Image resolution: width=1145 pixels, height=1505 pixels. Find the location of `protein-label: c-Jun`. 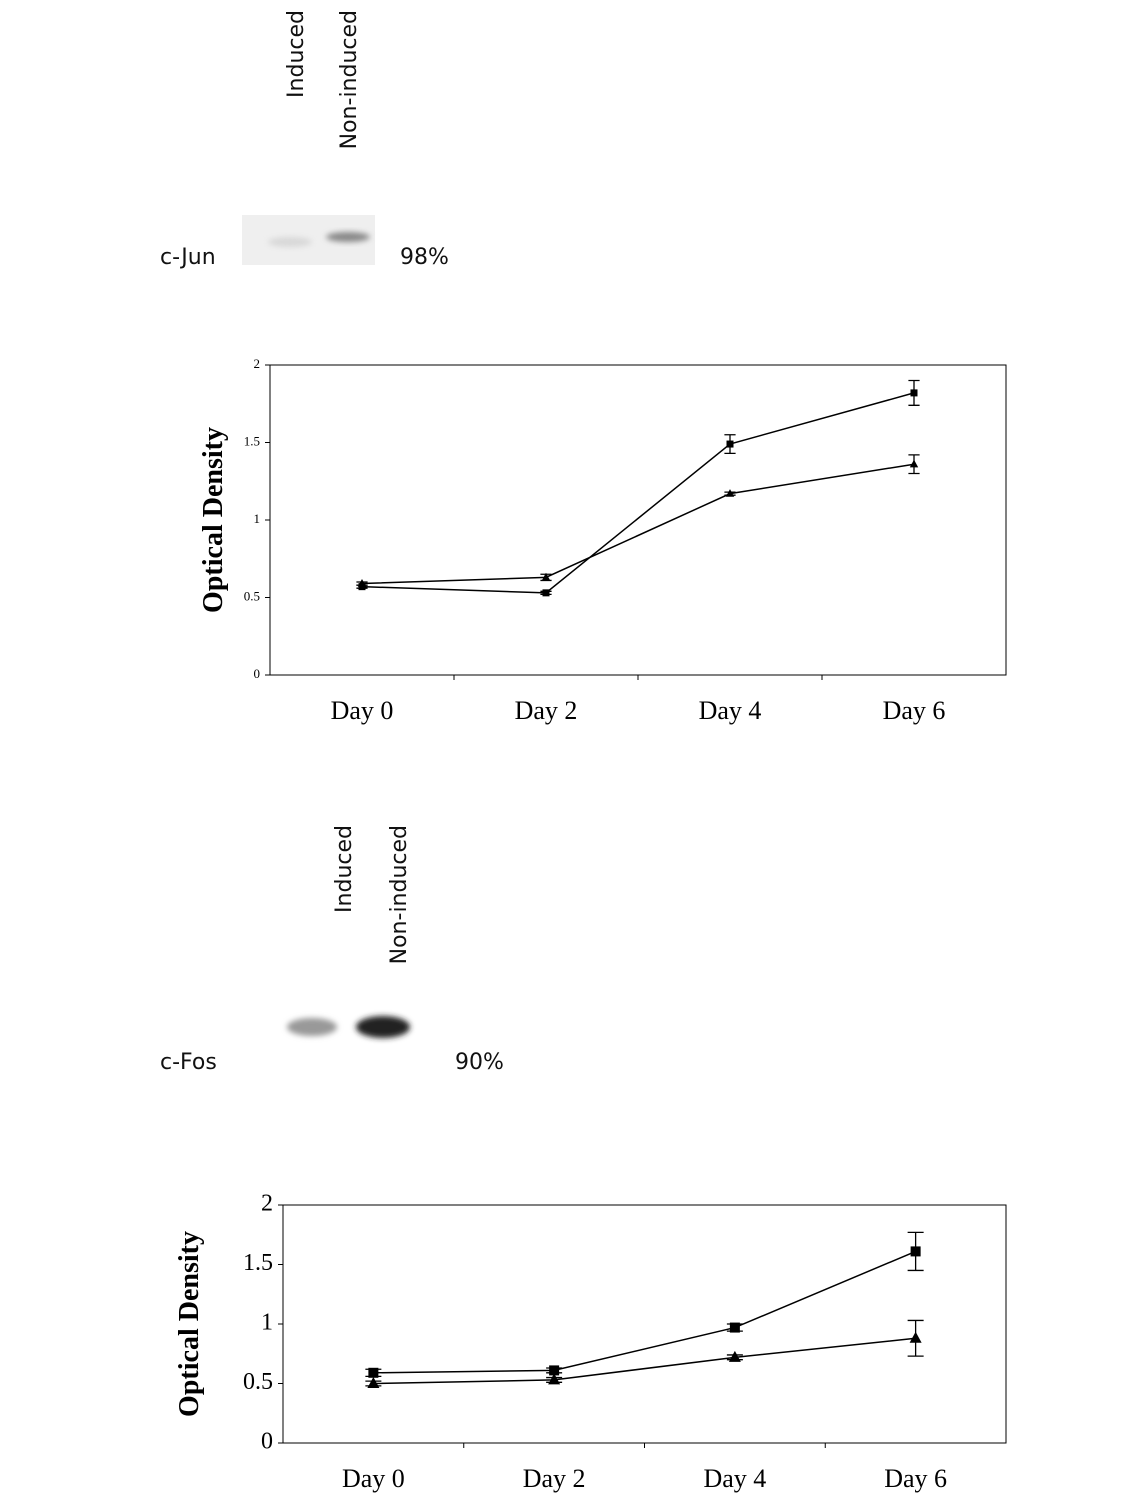

protein-label: c-Jun is located at coordinates (188, 257).